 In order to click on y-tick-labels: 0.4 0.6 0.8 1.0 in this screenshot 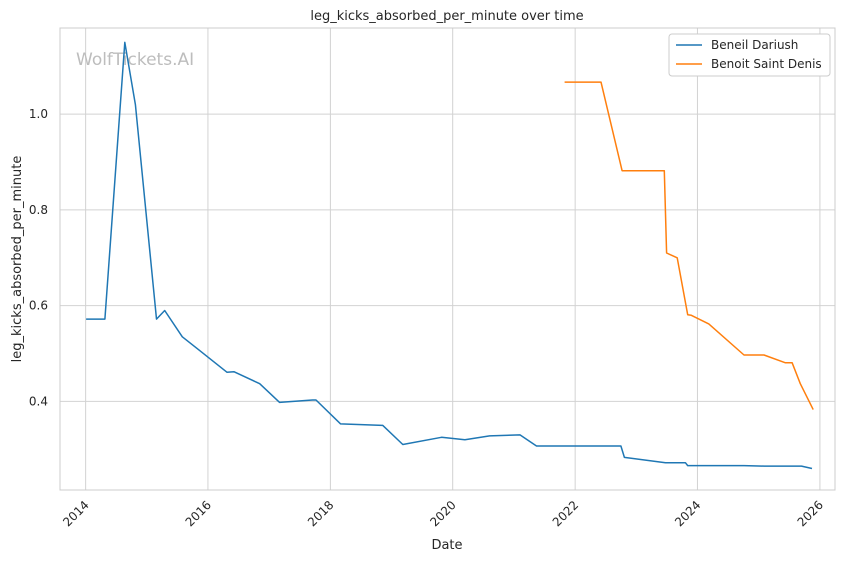, I will do `click(38, 257)`.